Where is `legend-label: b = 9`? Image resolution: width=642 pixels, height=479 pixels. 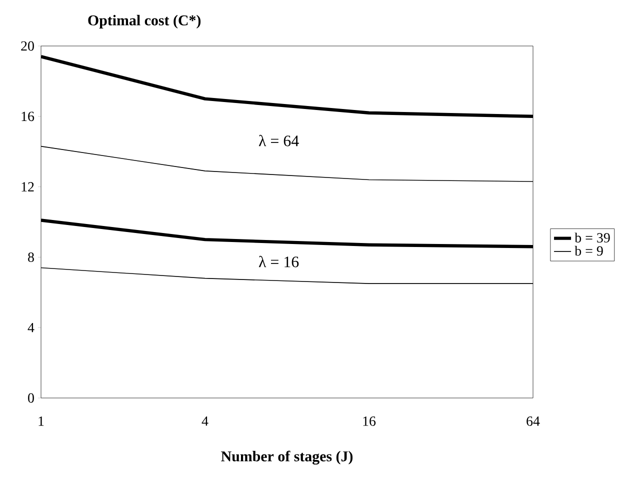 legend-label: b = 9 is located at coordinates (588, 251).